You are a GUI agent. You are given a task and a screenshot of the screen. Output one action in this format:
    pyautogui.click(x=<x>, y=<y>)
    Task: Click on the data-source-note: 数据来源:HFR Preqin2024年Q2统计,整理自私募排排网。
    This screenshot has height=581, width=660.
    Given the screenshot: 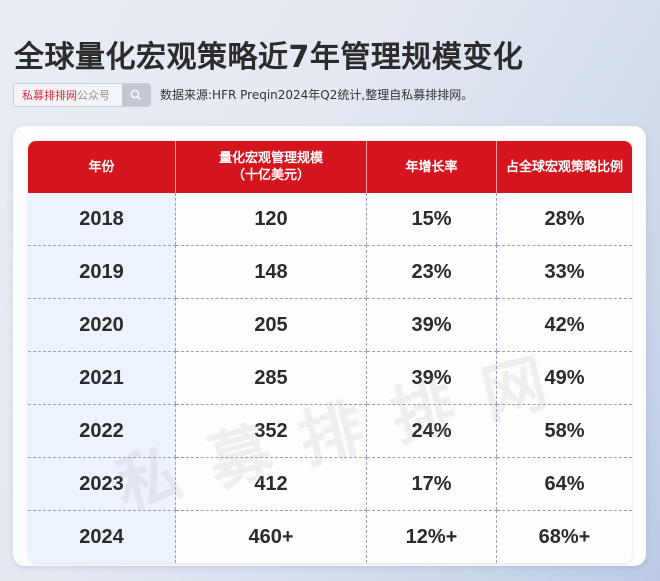 What is the action you would take?
    pyautogui.click(x=317, y=95)
    